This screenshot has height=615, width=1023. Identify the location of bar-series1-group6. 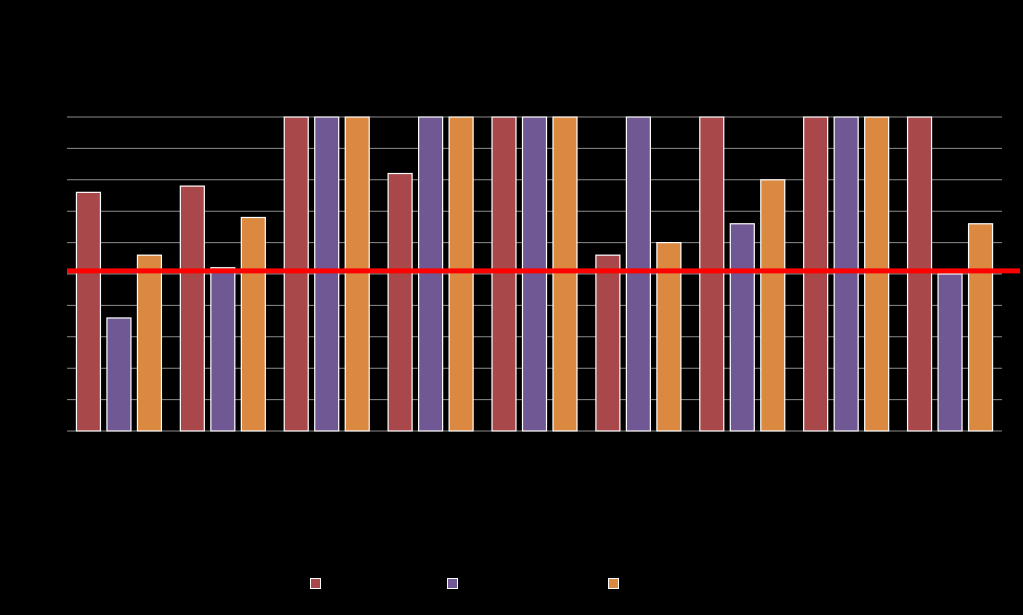
(608, 343).